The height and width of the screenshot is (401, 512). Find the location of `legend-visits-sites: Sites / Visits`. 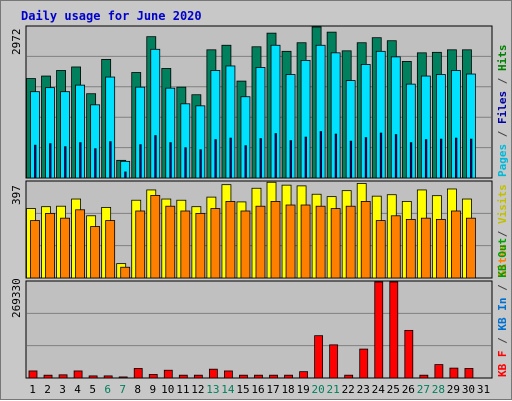

legend-visits-sites: Sites / Visits is located at coordinates (502, 230).